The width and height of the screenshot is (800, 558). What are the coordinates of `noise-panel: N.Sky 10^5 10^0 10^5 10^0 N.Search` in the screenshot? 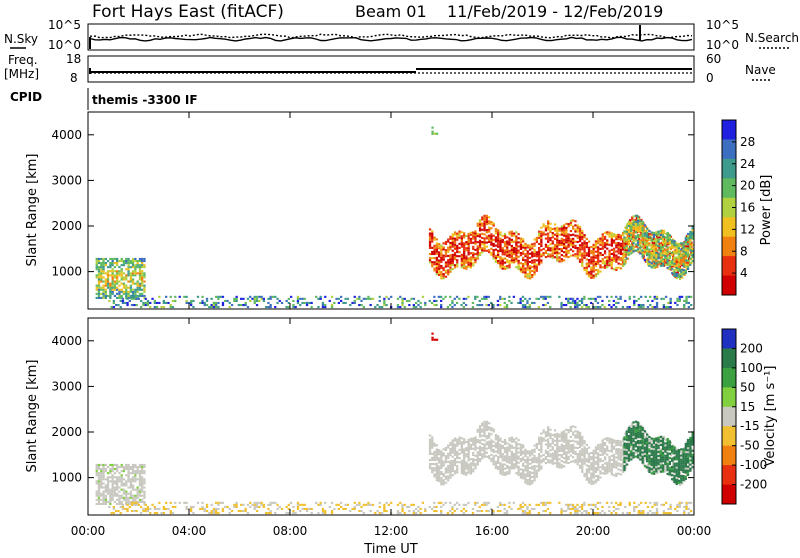 It's located at (401, 35).